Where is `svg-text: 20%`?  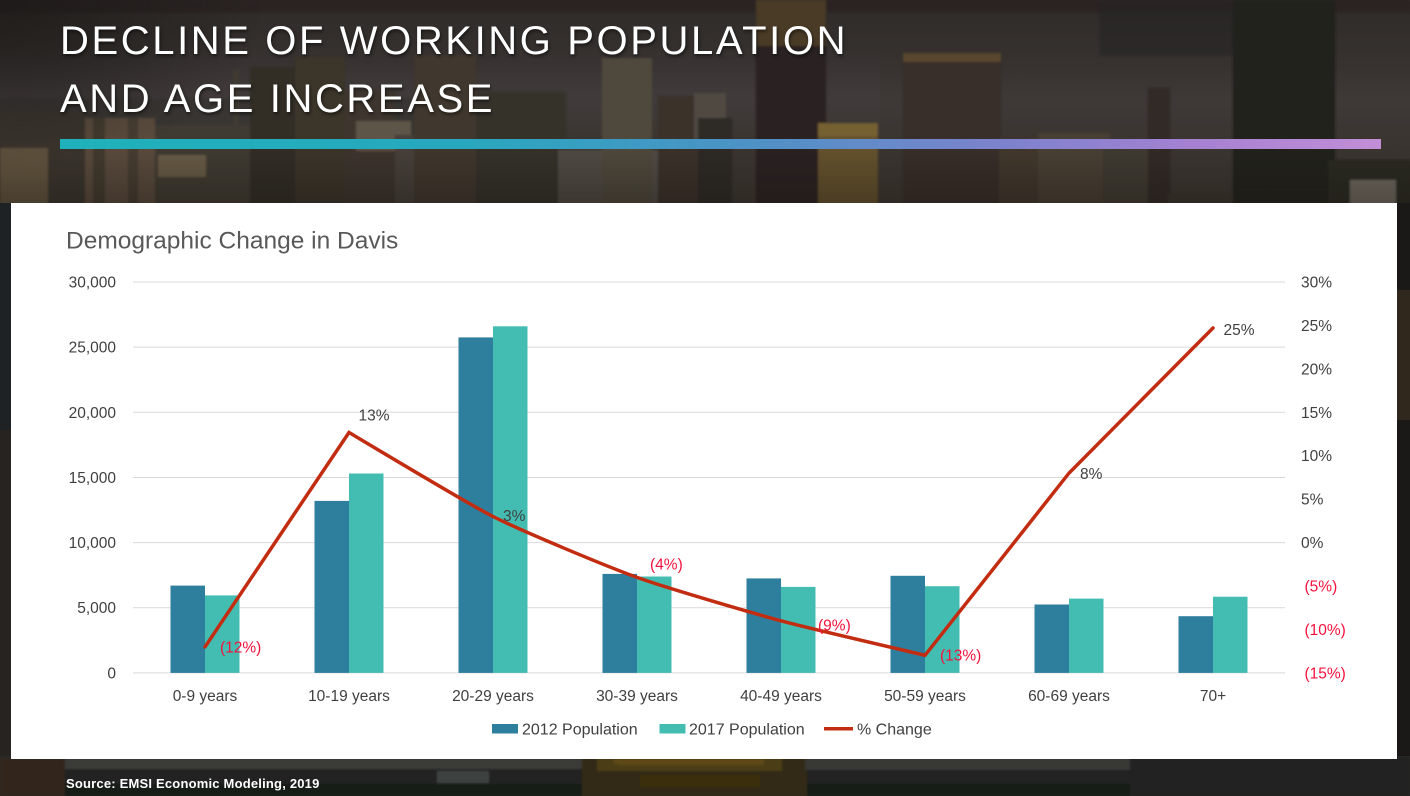
svg-text: 20% is located at coordinates (1316, 369).